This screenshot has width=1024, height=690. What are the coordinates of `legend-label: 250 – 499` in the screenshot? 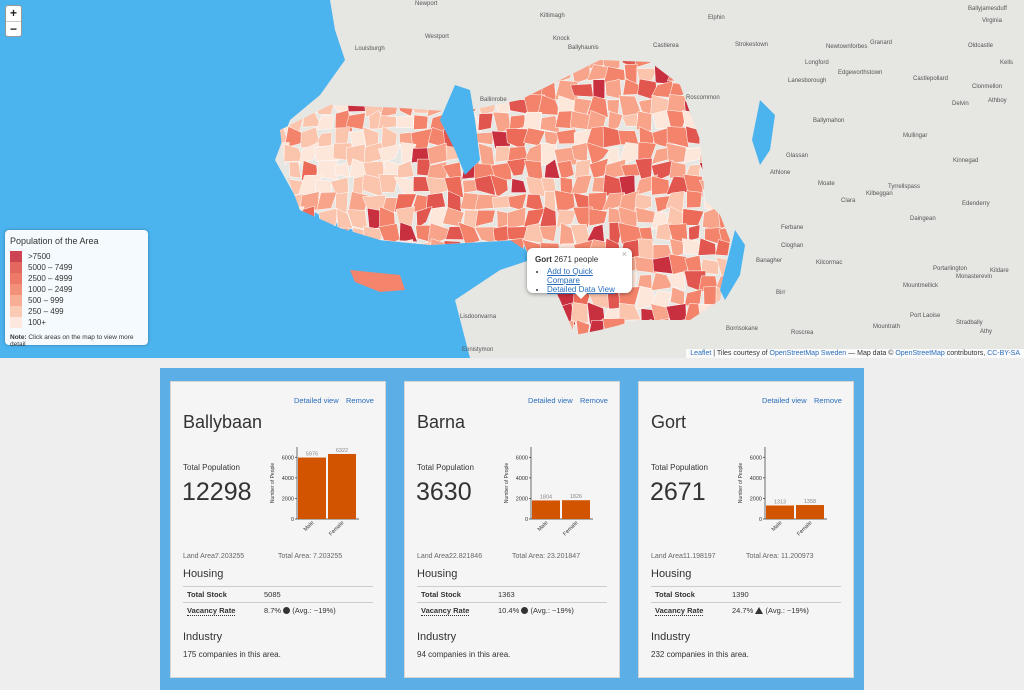 It's located at (46, 311).